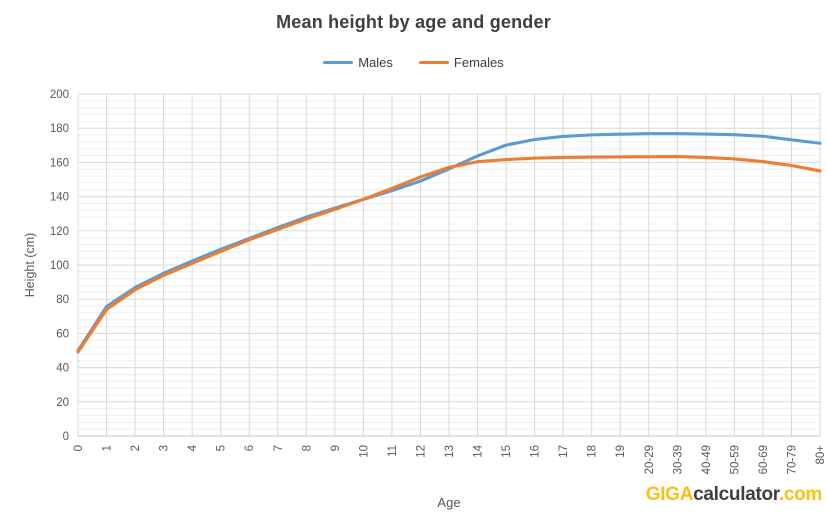  I want to click on x-axis-tick-label: 12, so click(421, 451).